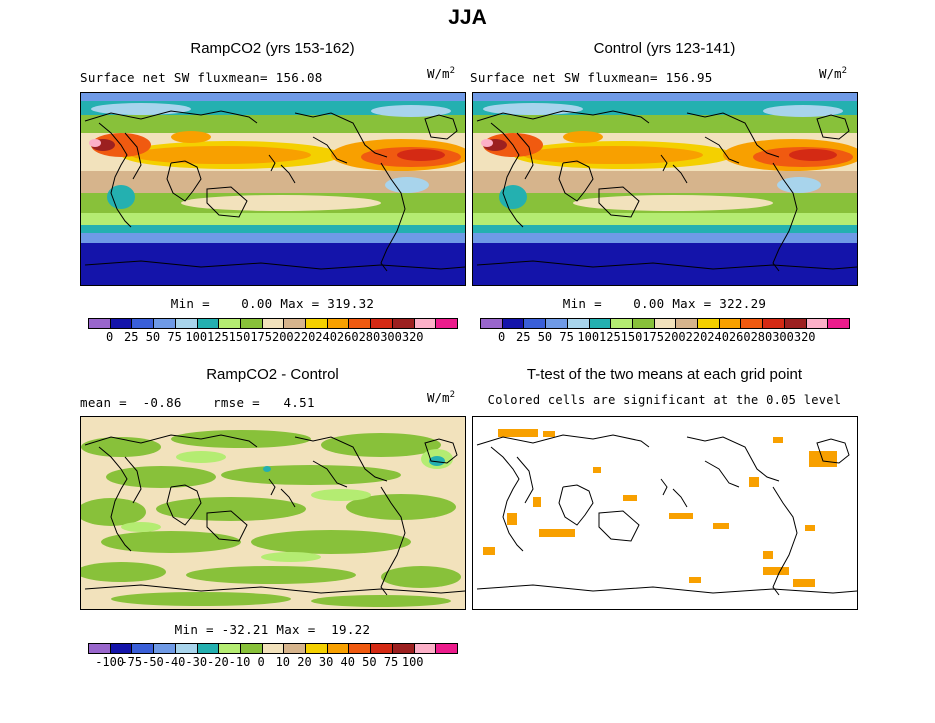 Image resolution: width=935 pixels, height=723 pixels. Describe the element at coordinates (545, 337) in the screenshot. I see `control-colorbar-tick-label: 50` at that location.